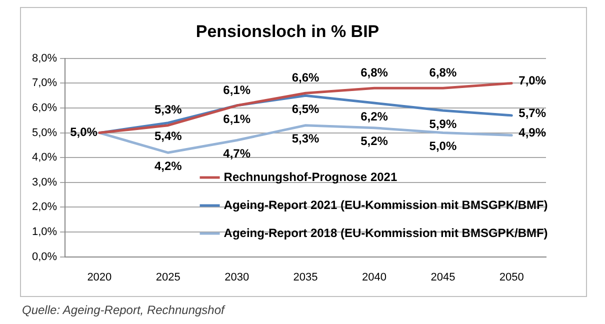 The height and width of the screenshot is (324, 605). Describe the element at coordinates (99, 277) in the screenshot. I see `x-tick-label: 2020` at that location.